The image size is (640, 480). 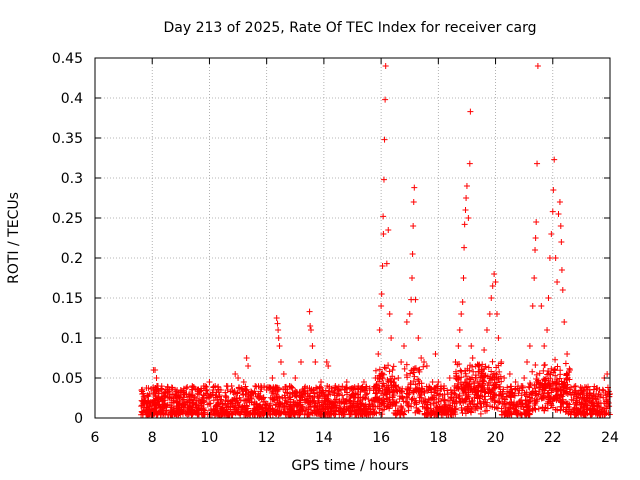 I want to click on x-tick-label: 6, so click(x=95, y=438).